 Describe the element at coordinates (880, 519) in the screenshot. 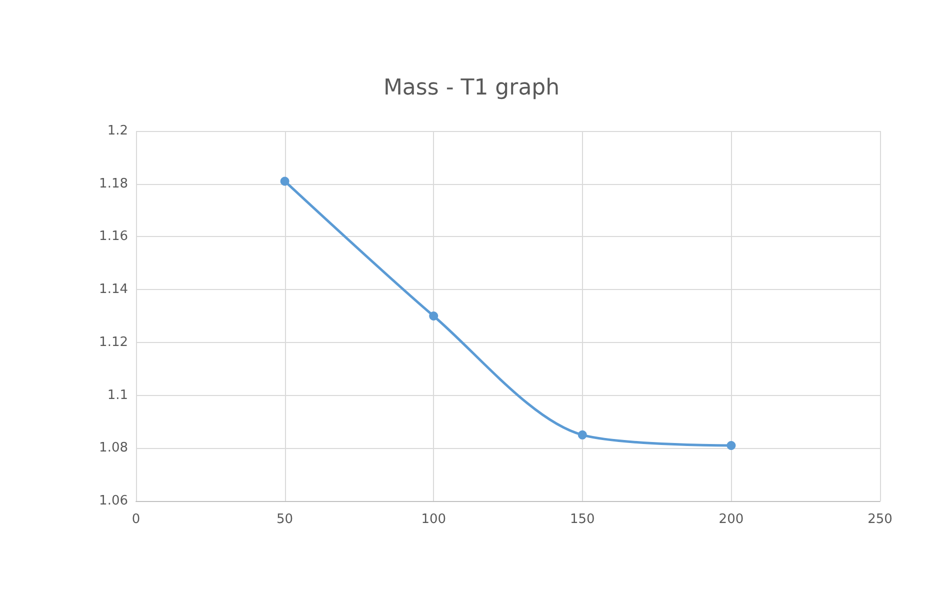

I see `x-tick-label: 250` at that location.